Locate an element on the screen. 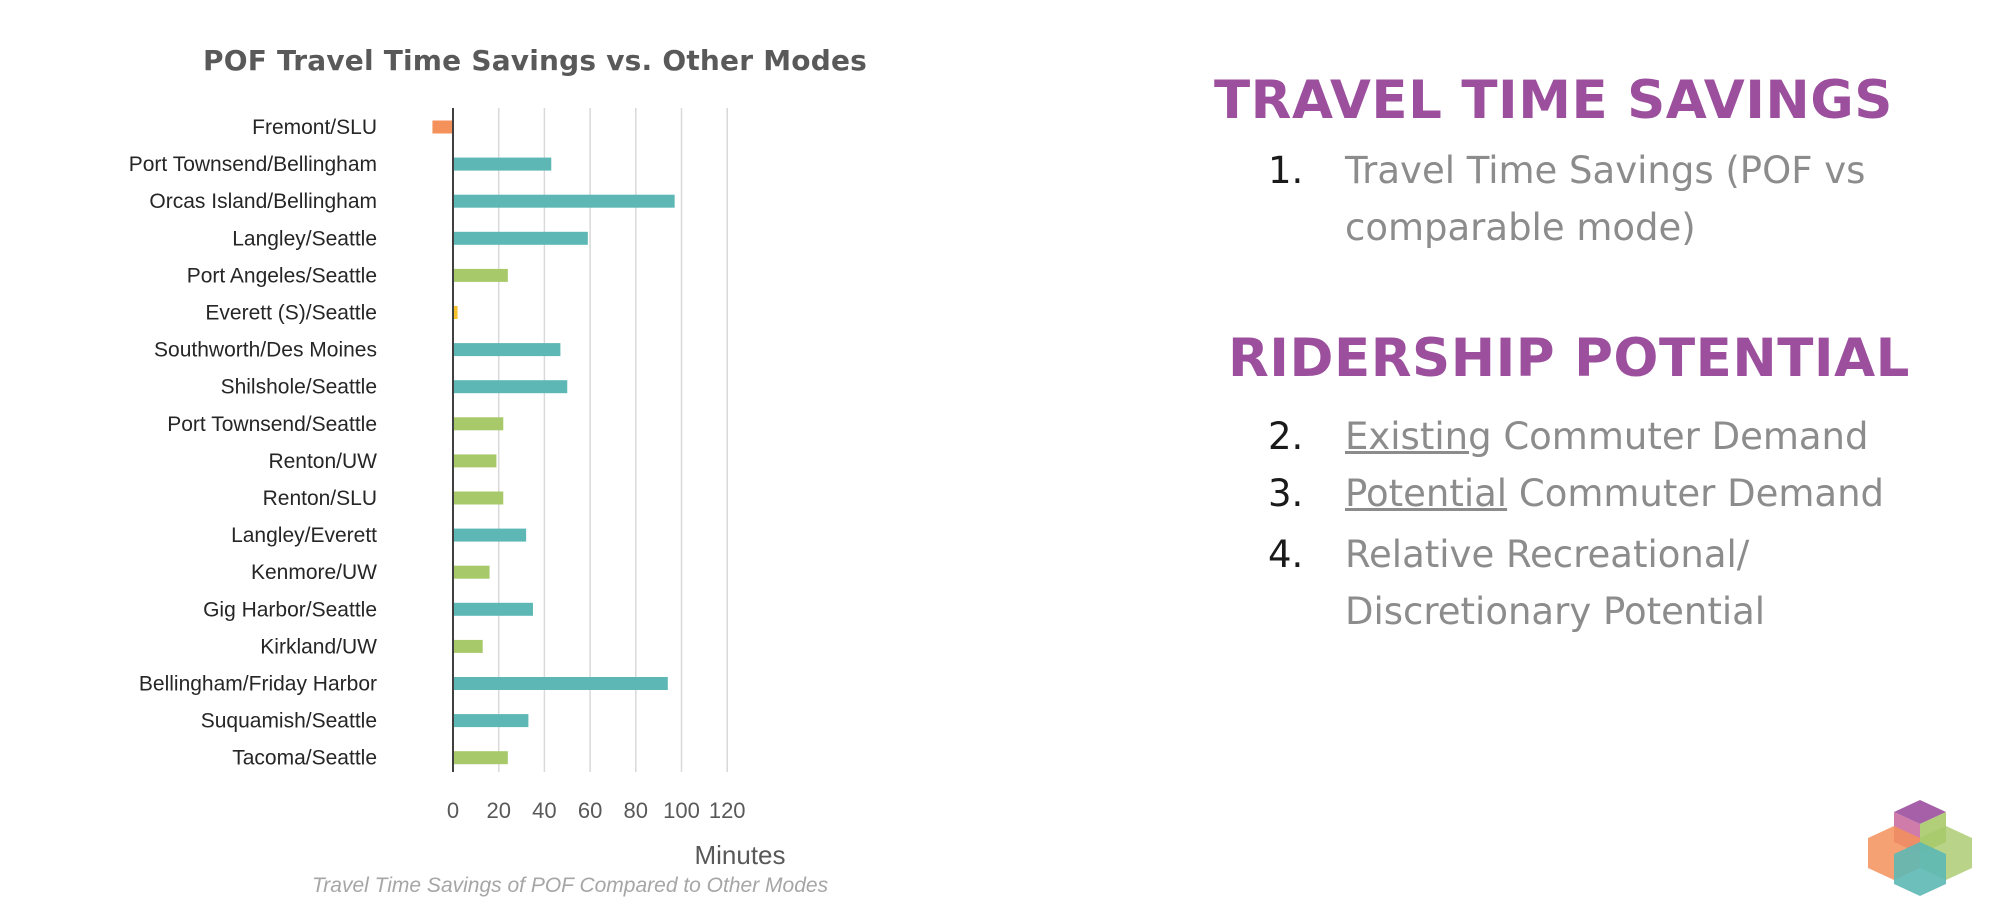 The height and width of the screenshot is (908, 2000). x-tick-label: 100 is located at coordinates (681, 810).